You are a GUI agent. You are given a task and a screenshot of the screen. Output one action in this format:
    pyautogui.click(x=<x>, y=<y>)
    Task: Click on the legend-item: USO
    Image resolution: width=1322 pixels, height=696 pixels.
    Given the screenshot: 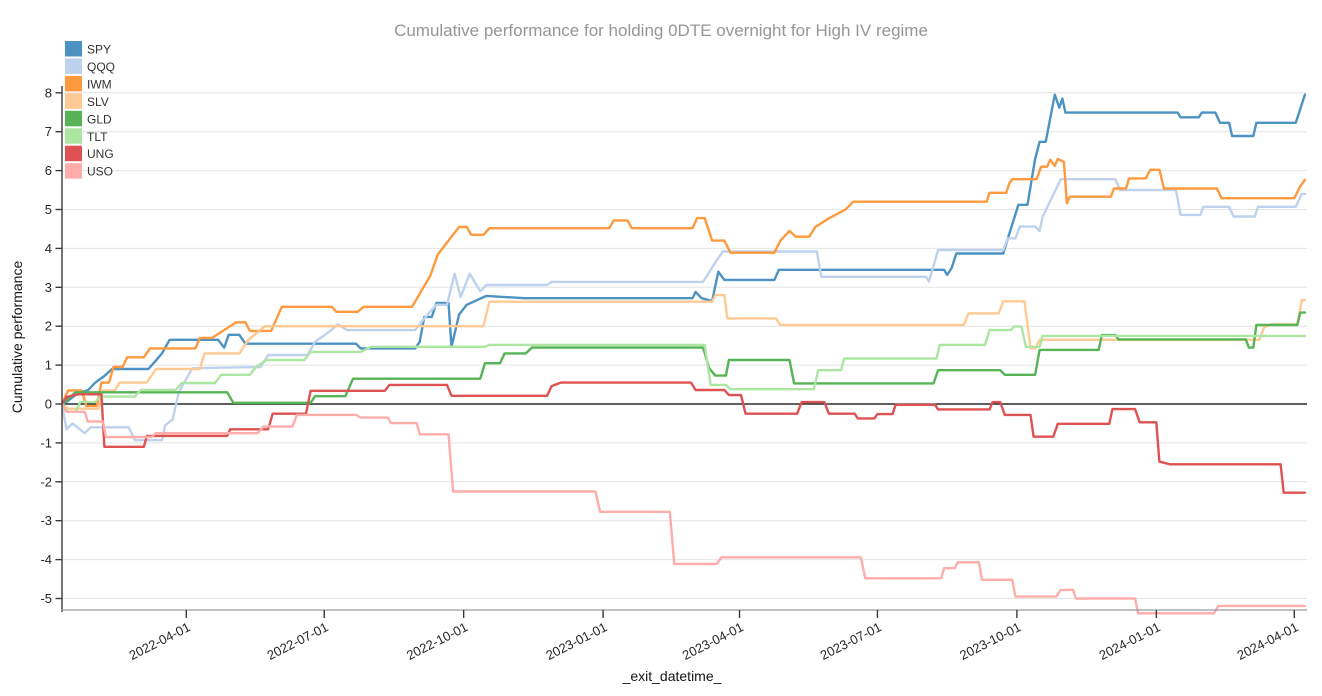 What is the action you would take?
    pyautogui.click(x=89, y=171)
    